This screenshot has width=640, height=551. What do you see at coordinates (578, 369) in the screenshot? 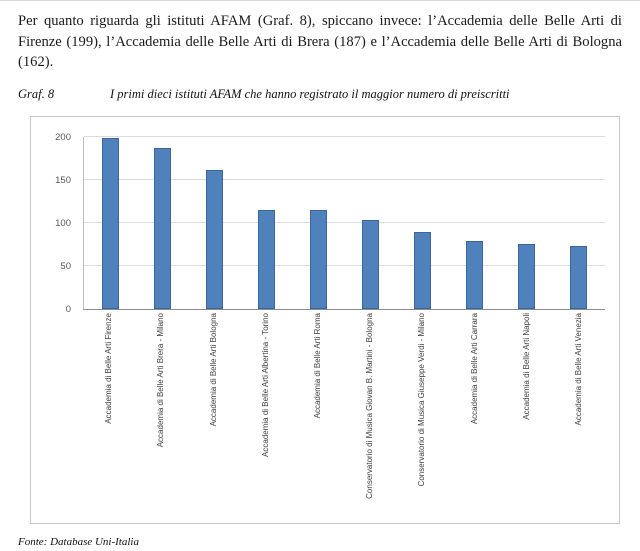
I see `category-label: Accademia di Belle Arti Venezia` at bounding box center [578, 369].